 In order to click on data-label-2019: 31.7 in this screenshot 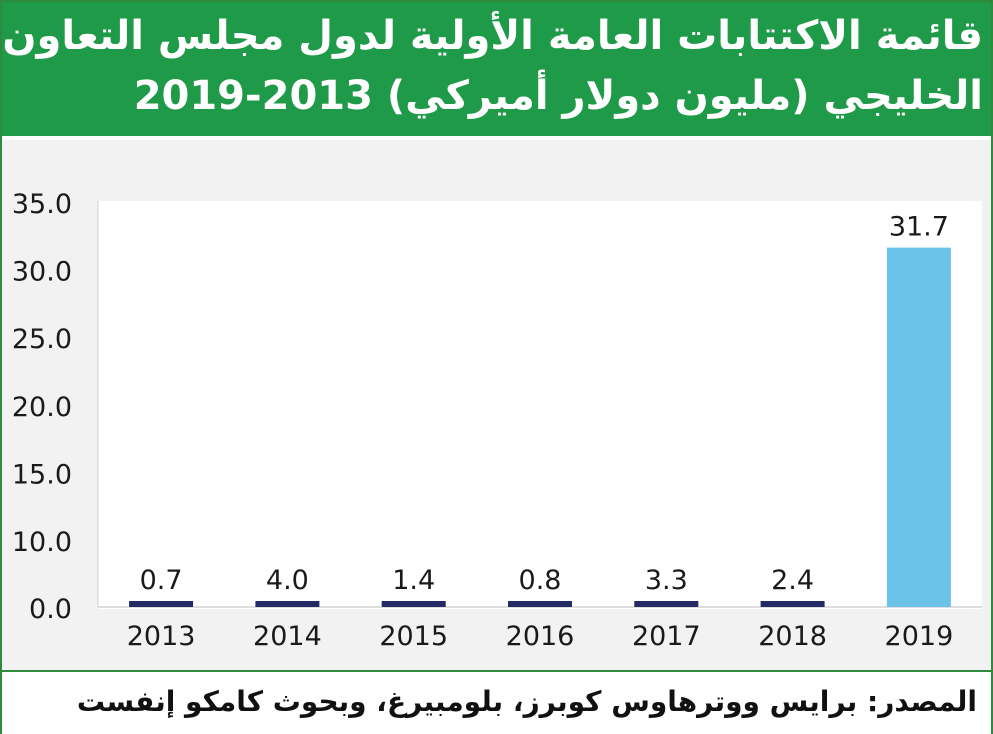, I will do `click(919, 227)`.